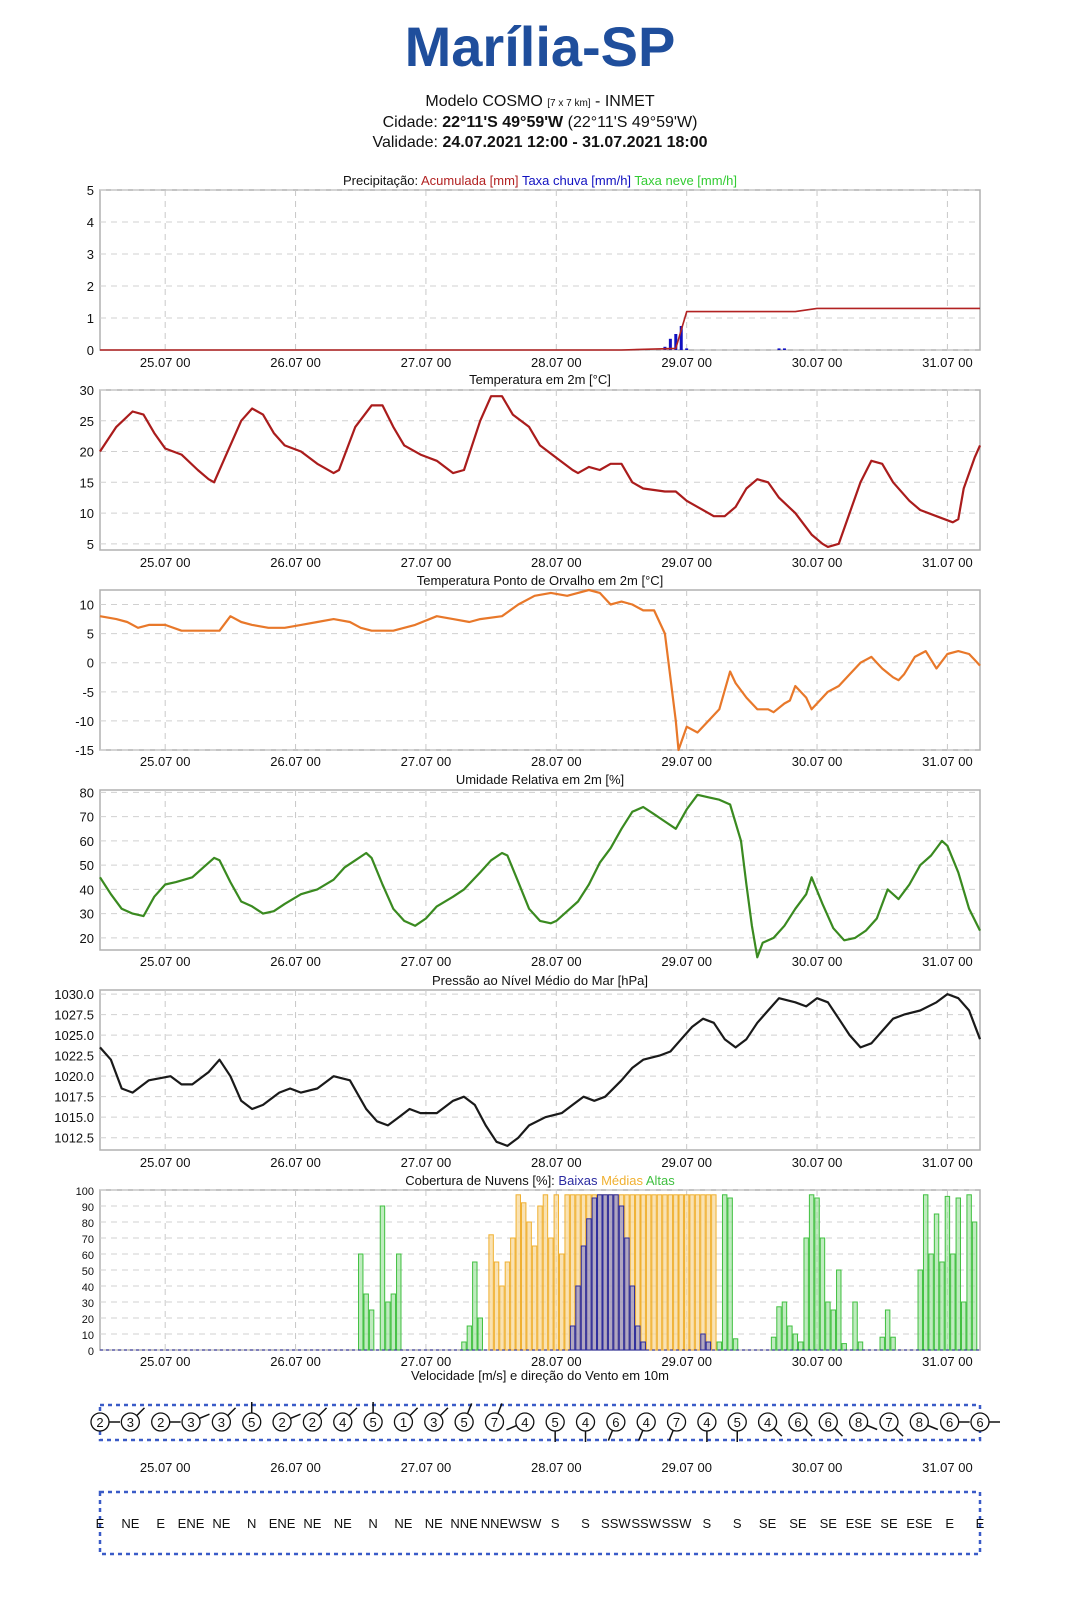  I want to click on wind-direction-label: N, so click(251, 1523).